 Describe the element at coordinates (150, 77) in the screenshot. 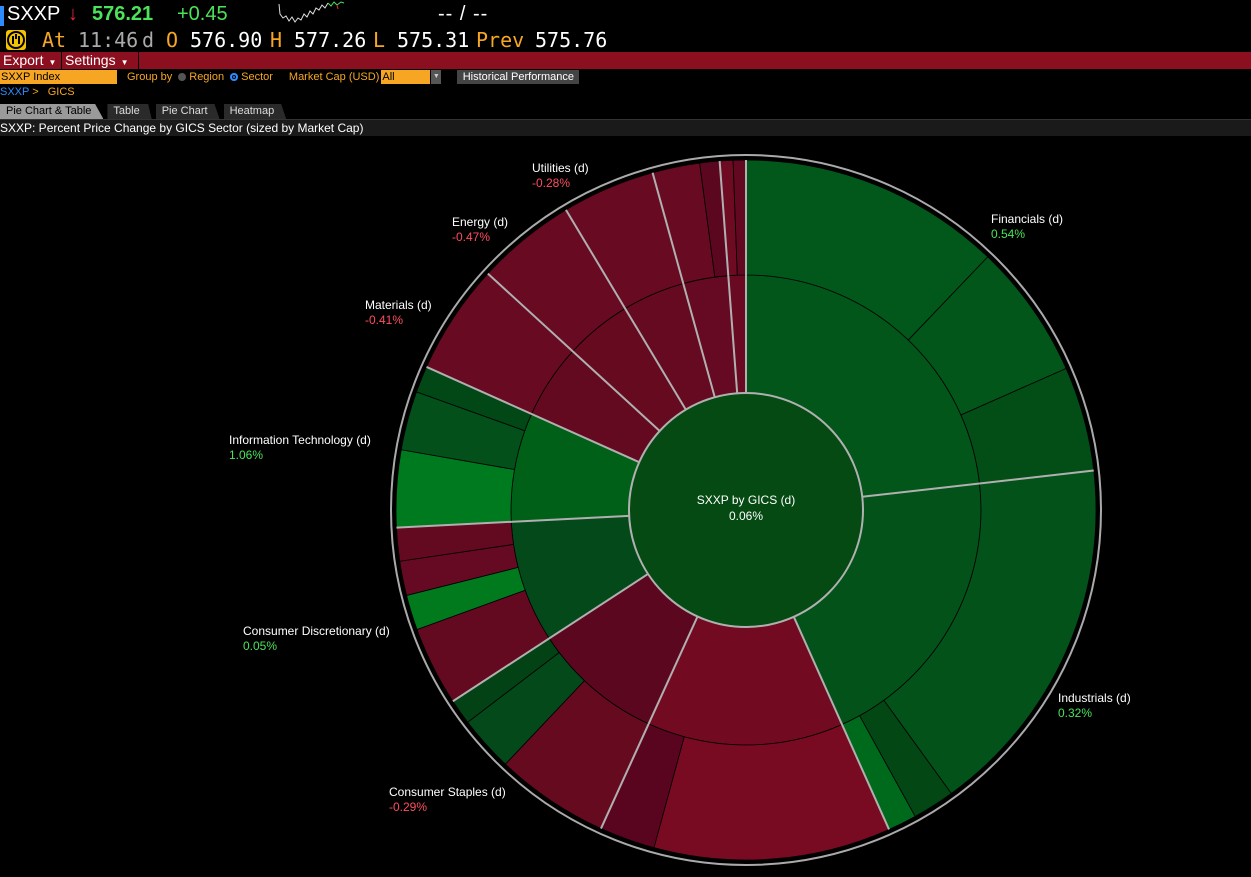

I see `group-by-label: Group by` at that location.